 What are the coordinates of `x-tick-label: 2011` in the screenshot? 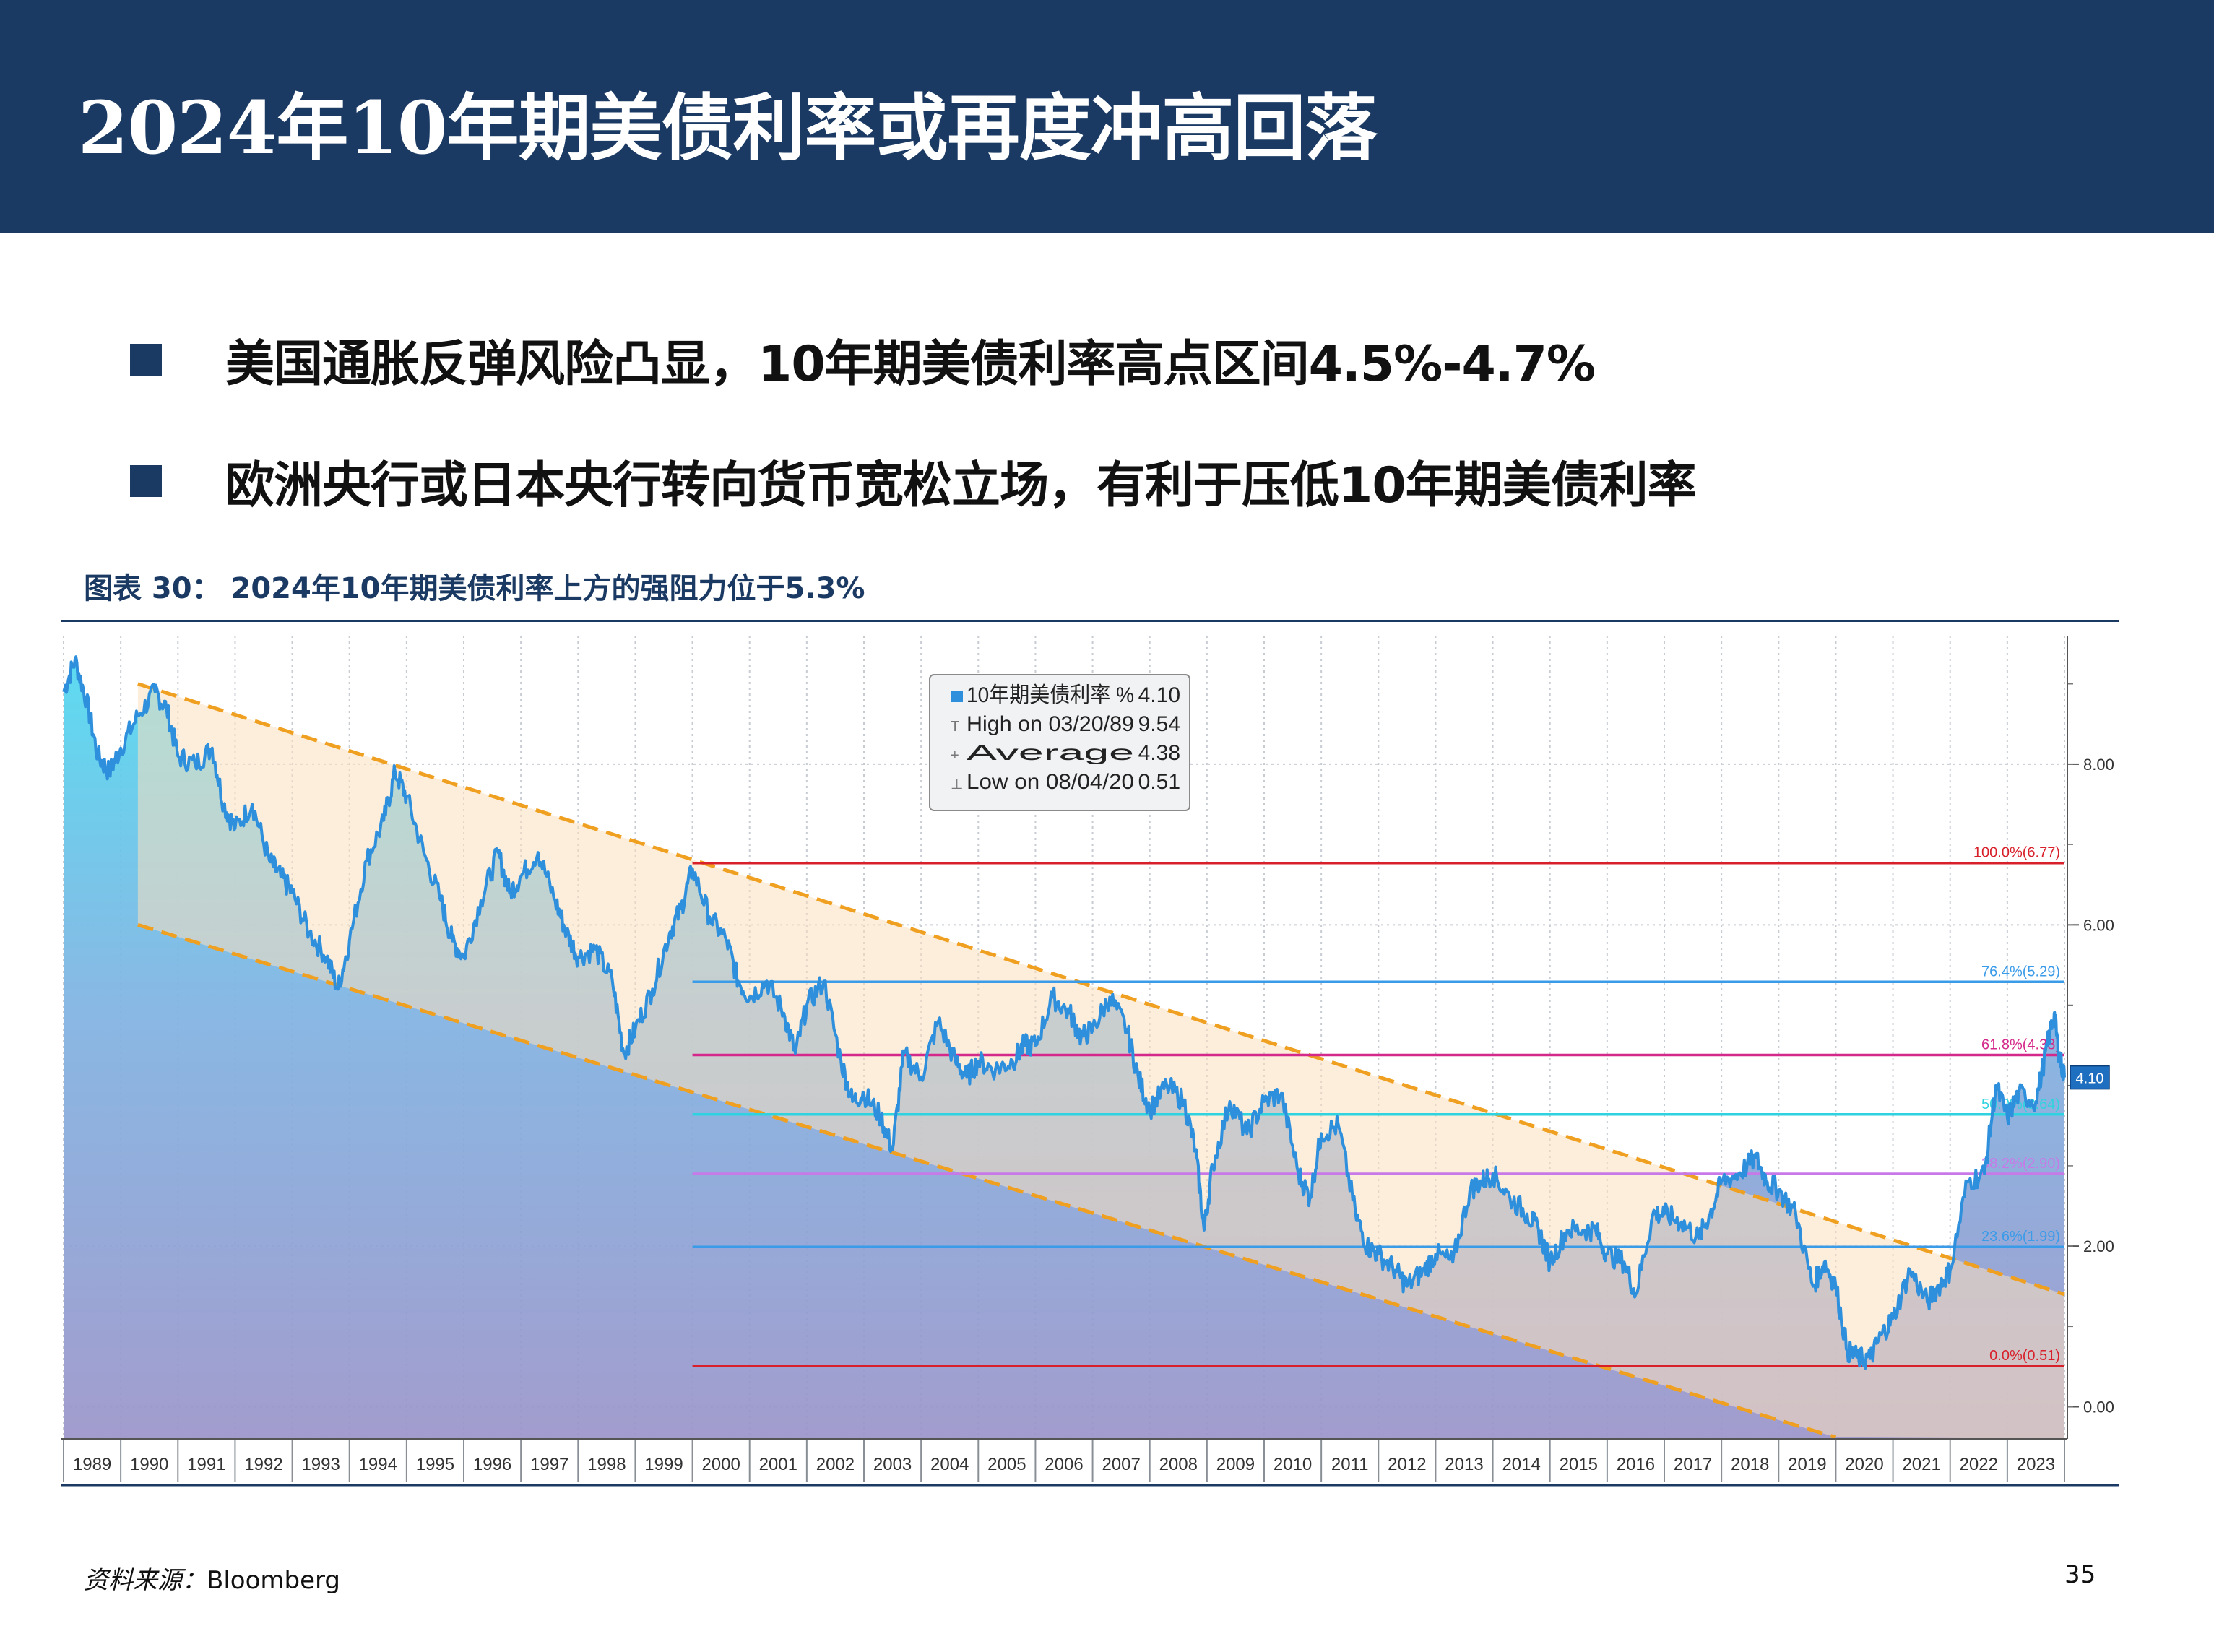 It's located at (1350, 1464).